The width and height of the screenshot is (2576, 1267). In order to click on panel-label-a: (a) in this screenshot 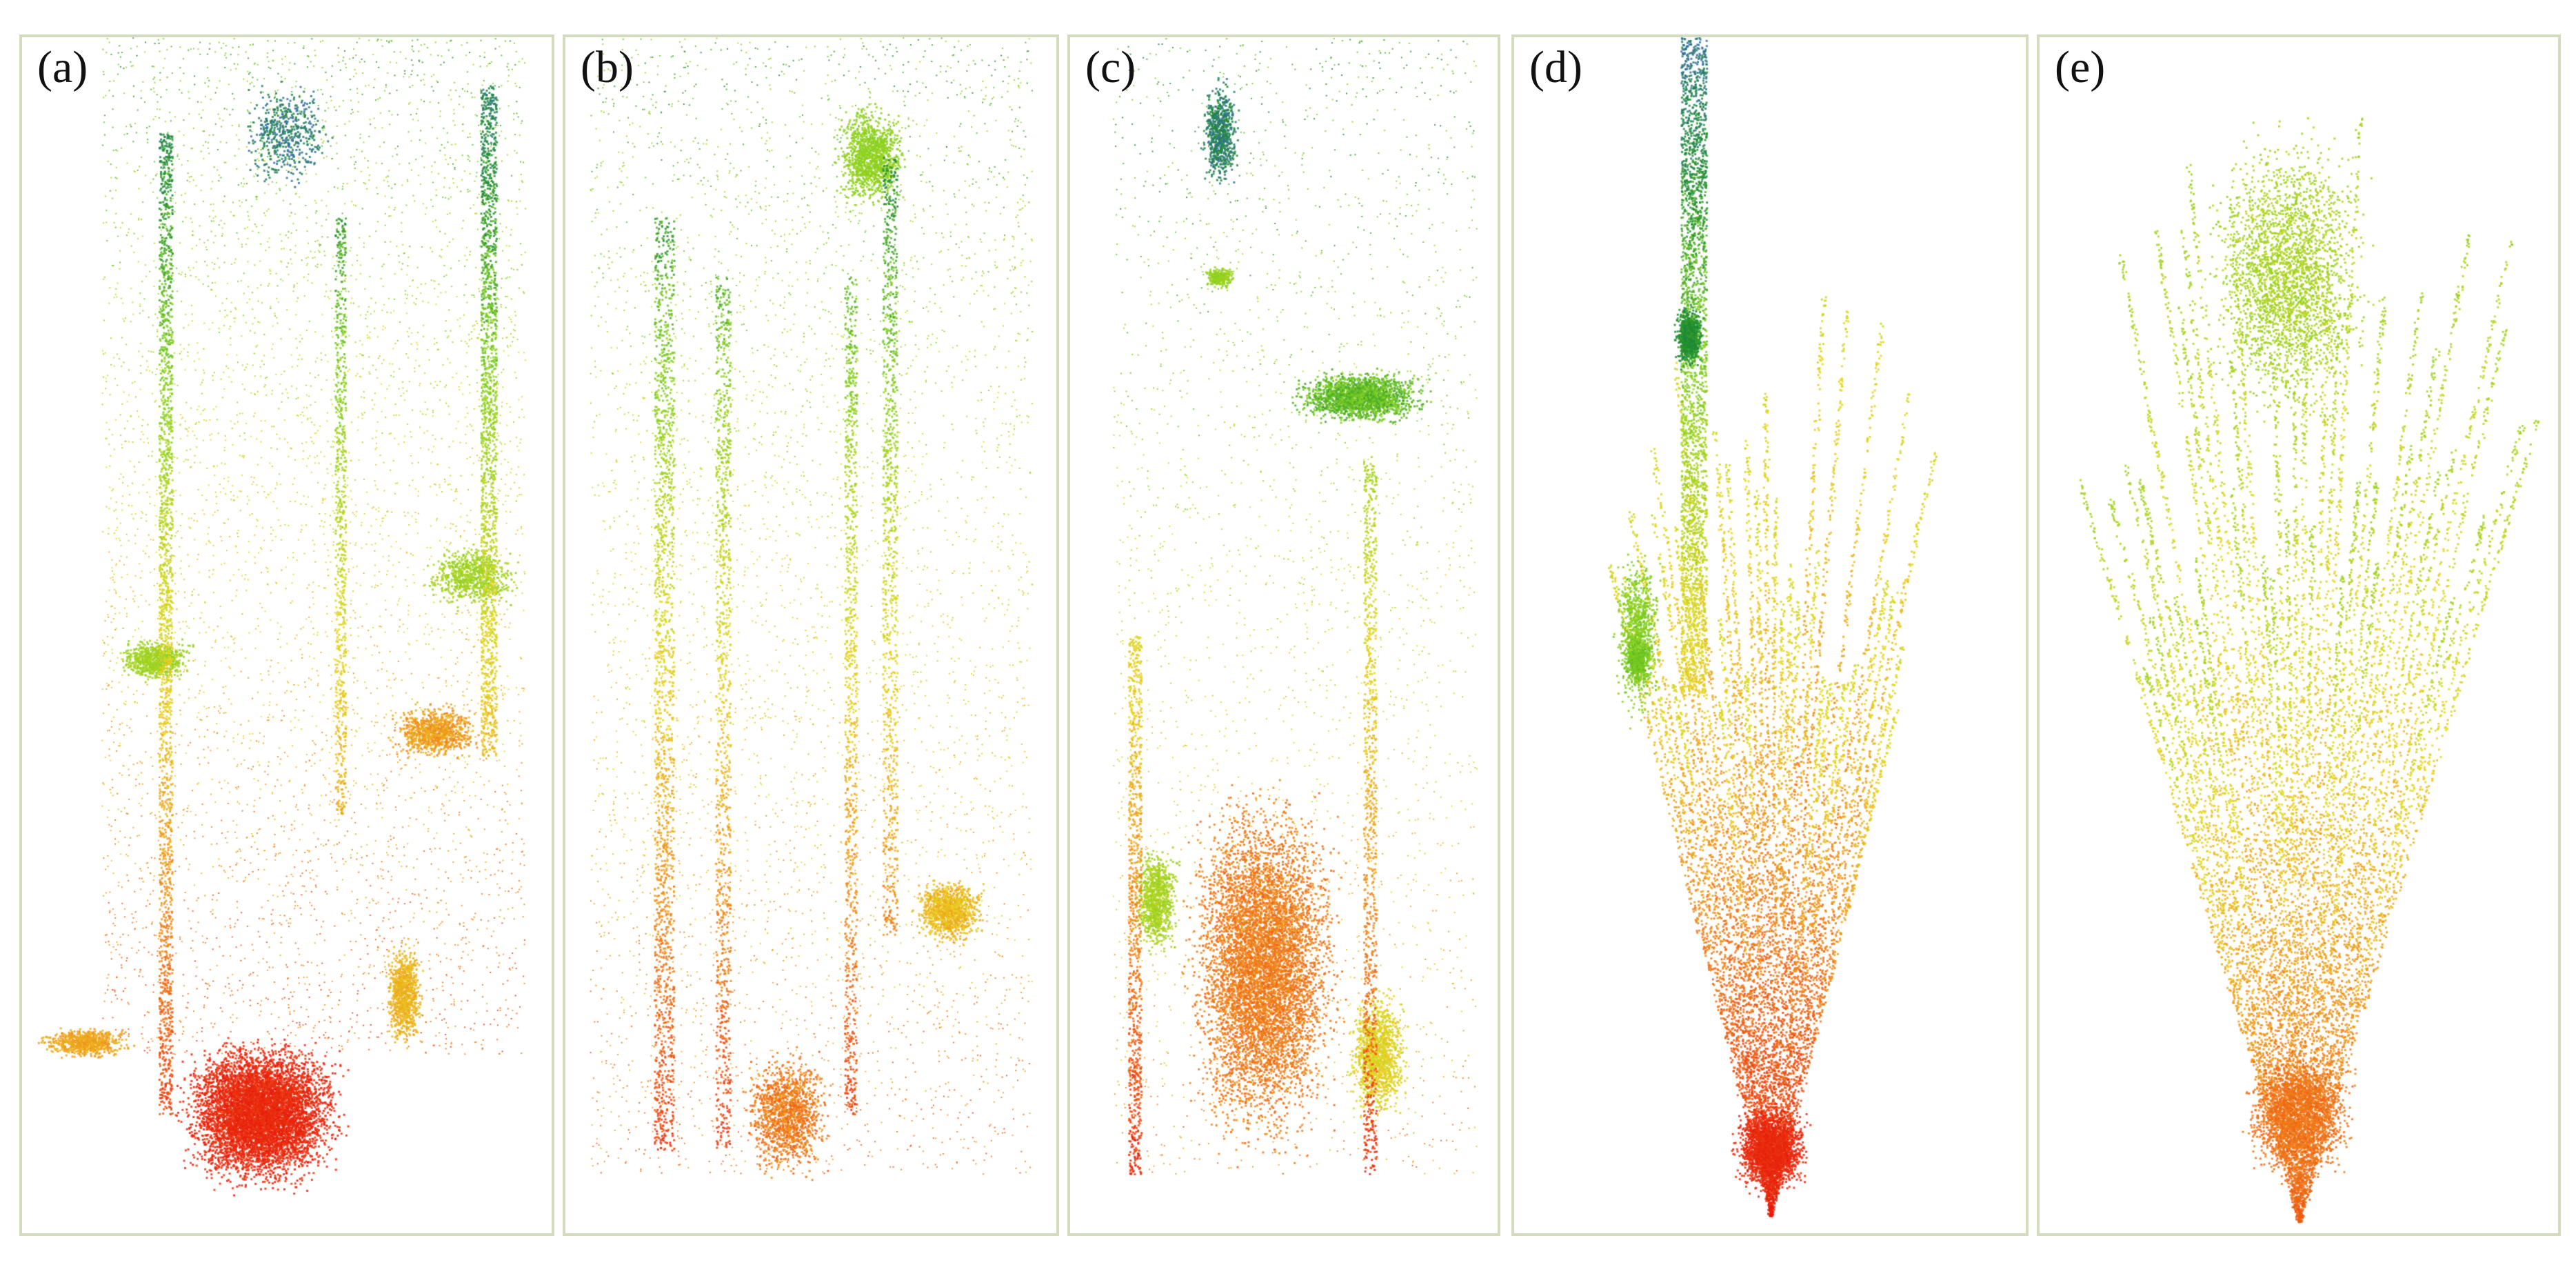, I will do `click(62, 67)`.